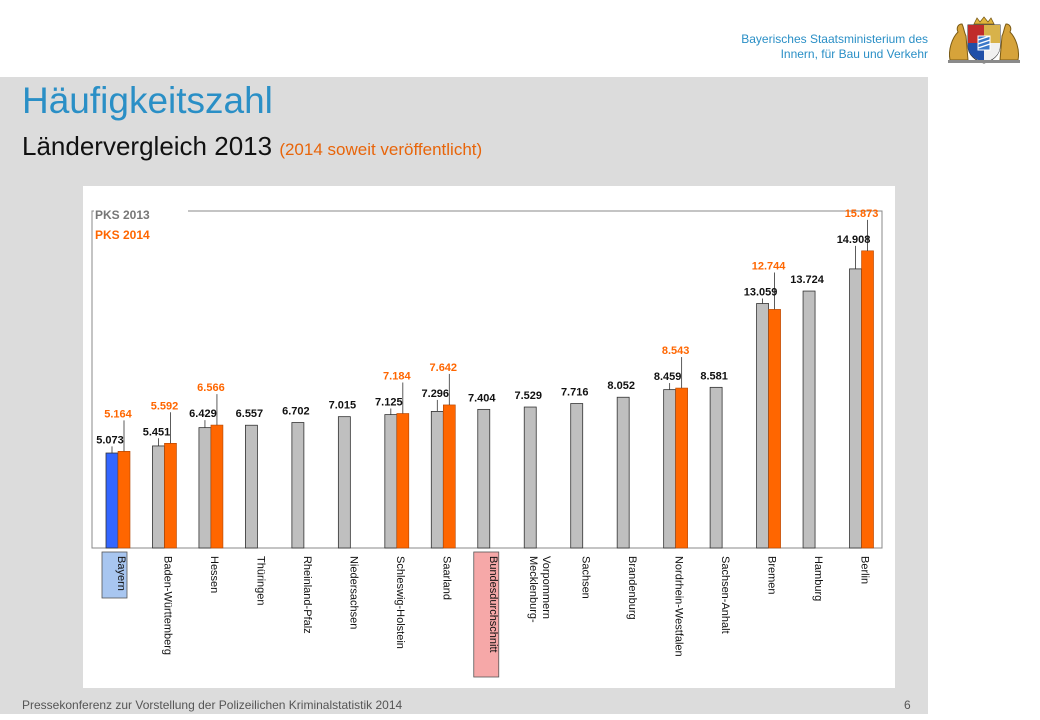 Image resolution: width=1040 pixels, height=720 pixels. What do you see at coordinates (118, 414) in the screenshot?
I see `data-label-2014: 5.164` at bounding box center [118, 414].